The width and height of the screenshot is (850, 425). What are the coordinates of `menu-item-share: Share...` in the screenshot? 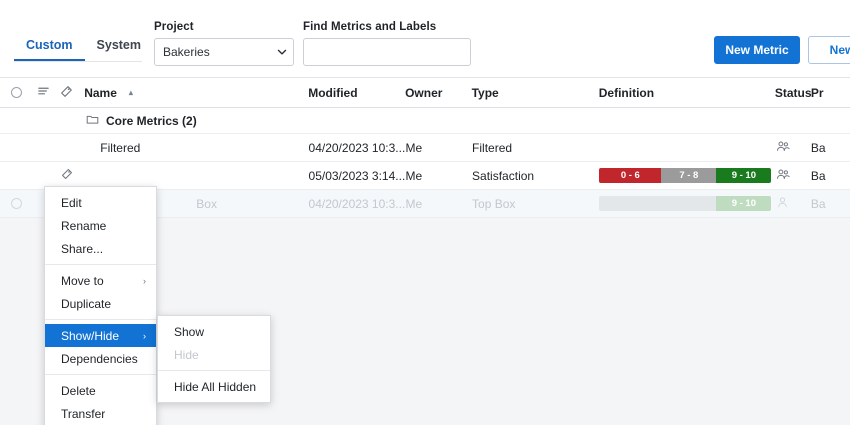 It's located at (100, 248).